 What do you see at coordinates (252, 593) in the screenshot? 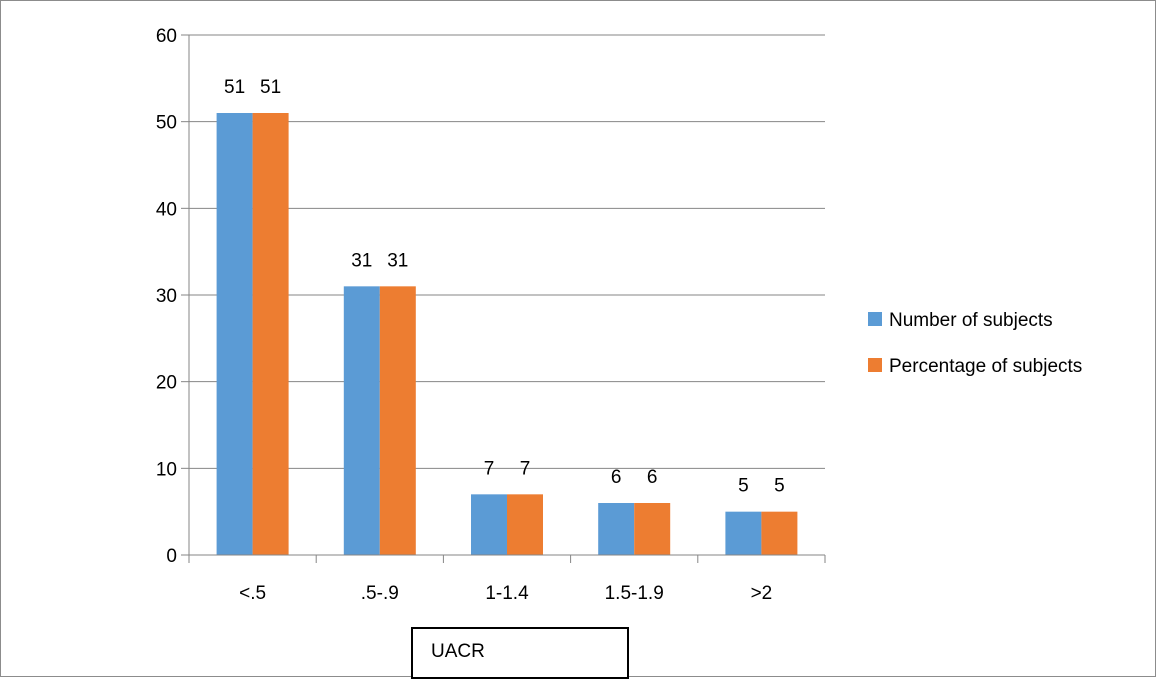
I see `x-tick-label: <.5` at bounding box center [252, 593].